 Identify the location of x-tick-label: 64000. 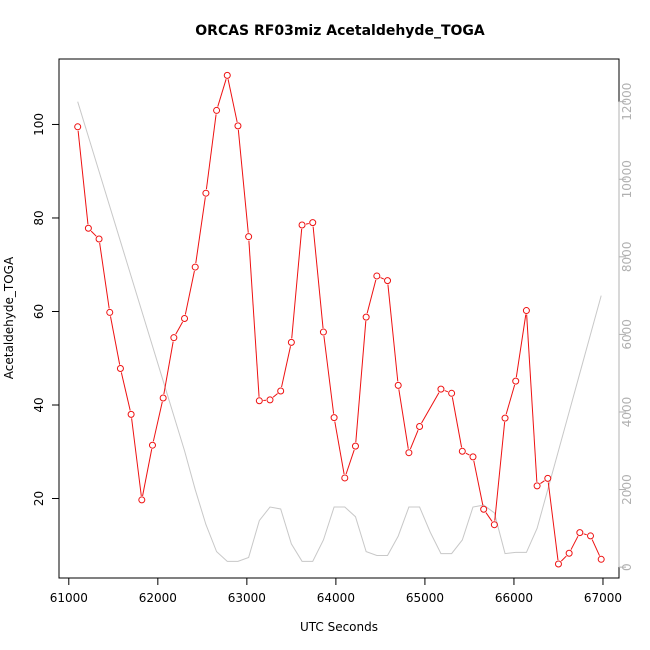
(336, 598).